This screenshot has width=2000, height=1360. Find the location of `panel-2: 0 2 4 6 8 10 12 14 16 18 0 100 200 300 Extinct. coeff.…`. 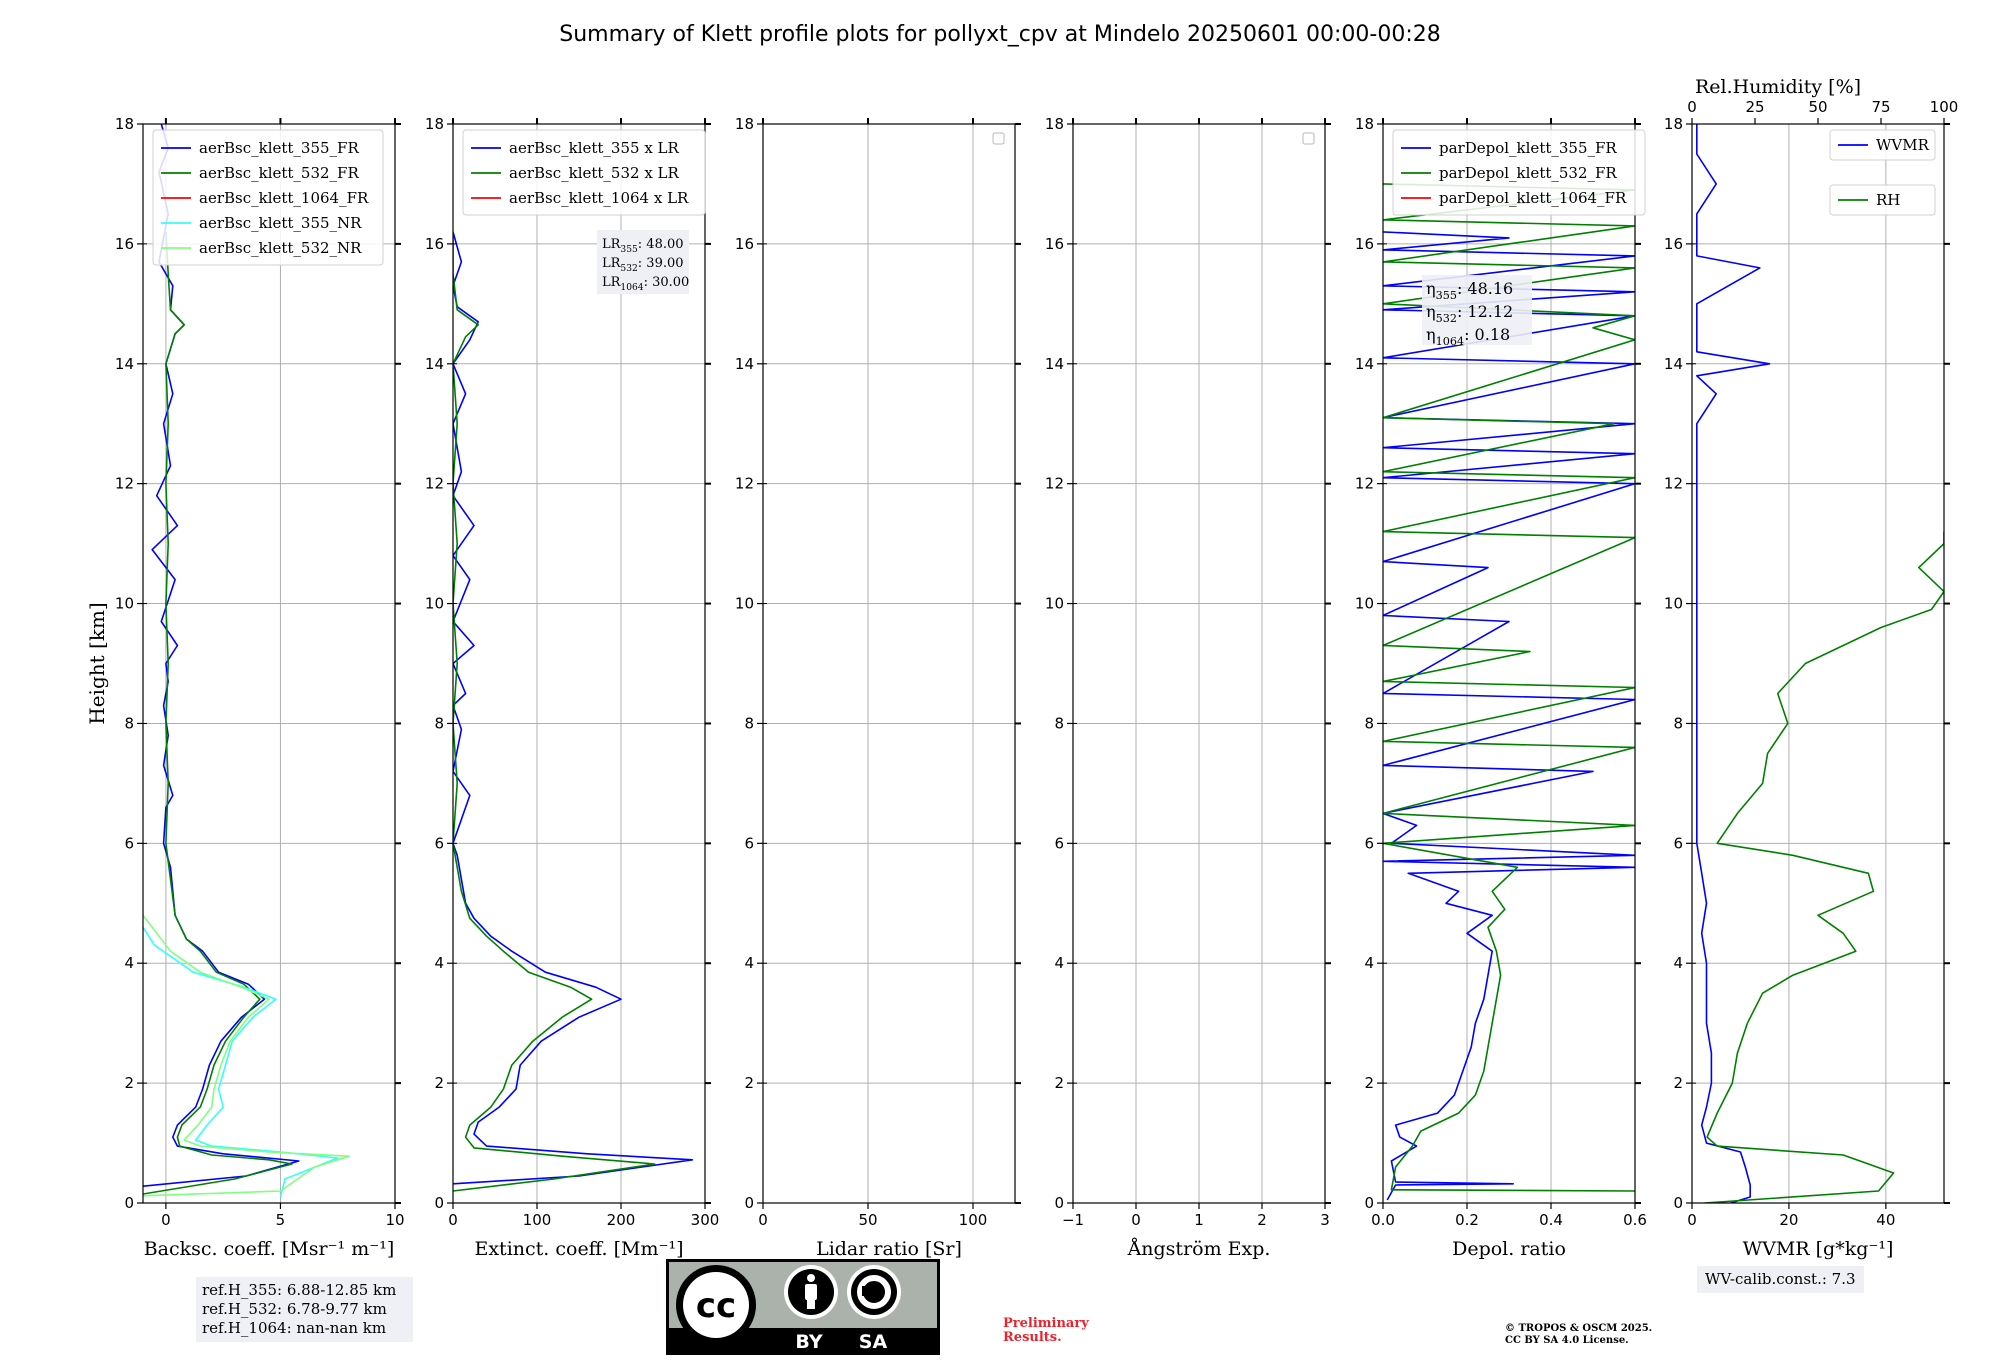

panel-2: 0 2 4 6 8 10 12 14 16 18 0 100 200 300 Extinct. coeff.… is located at coordinates (572, 687).